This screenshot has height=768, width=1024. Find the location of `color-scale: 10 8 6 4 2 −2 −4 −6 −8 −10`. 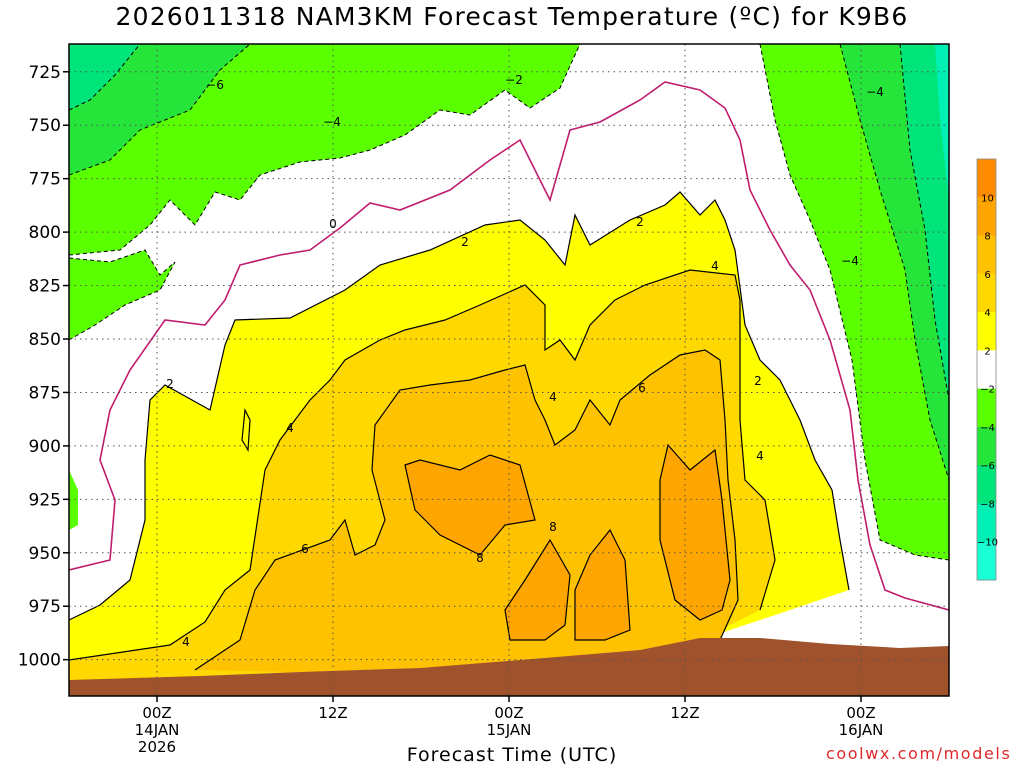

color-scale: 10 8 6 4 2 −2 −4 −6 −8 −10 is located at coordinates (987, 369).